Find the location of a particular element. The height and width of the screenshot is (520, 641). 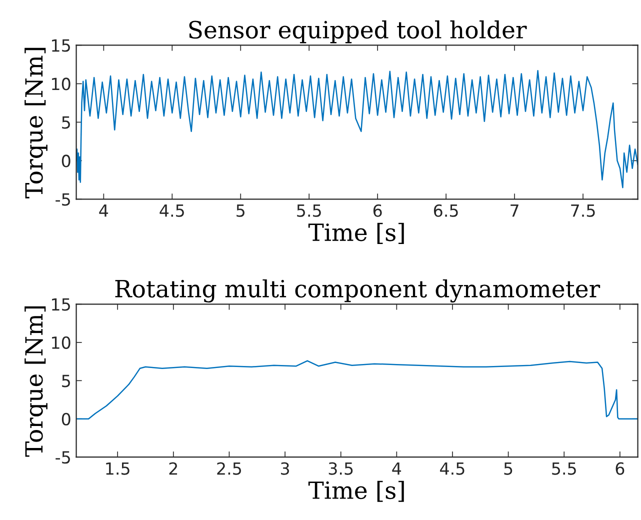

x-tick-label: 1.5 is located at coordinates (118, 468).